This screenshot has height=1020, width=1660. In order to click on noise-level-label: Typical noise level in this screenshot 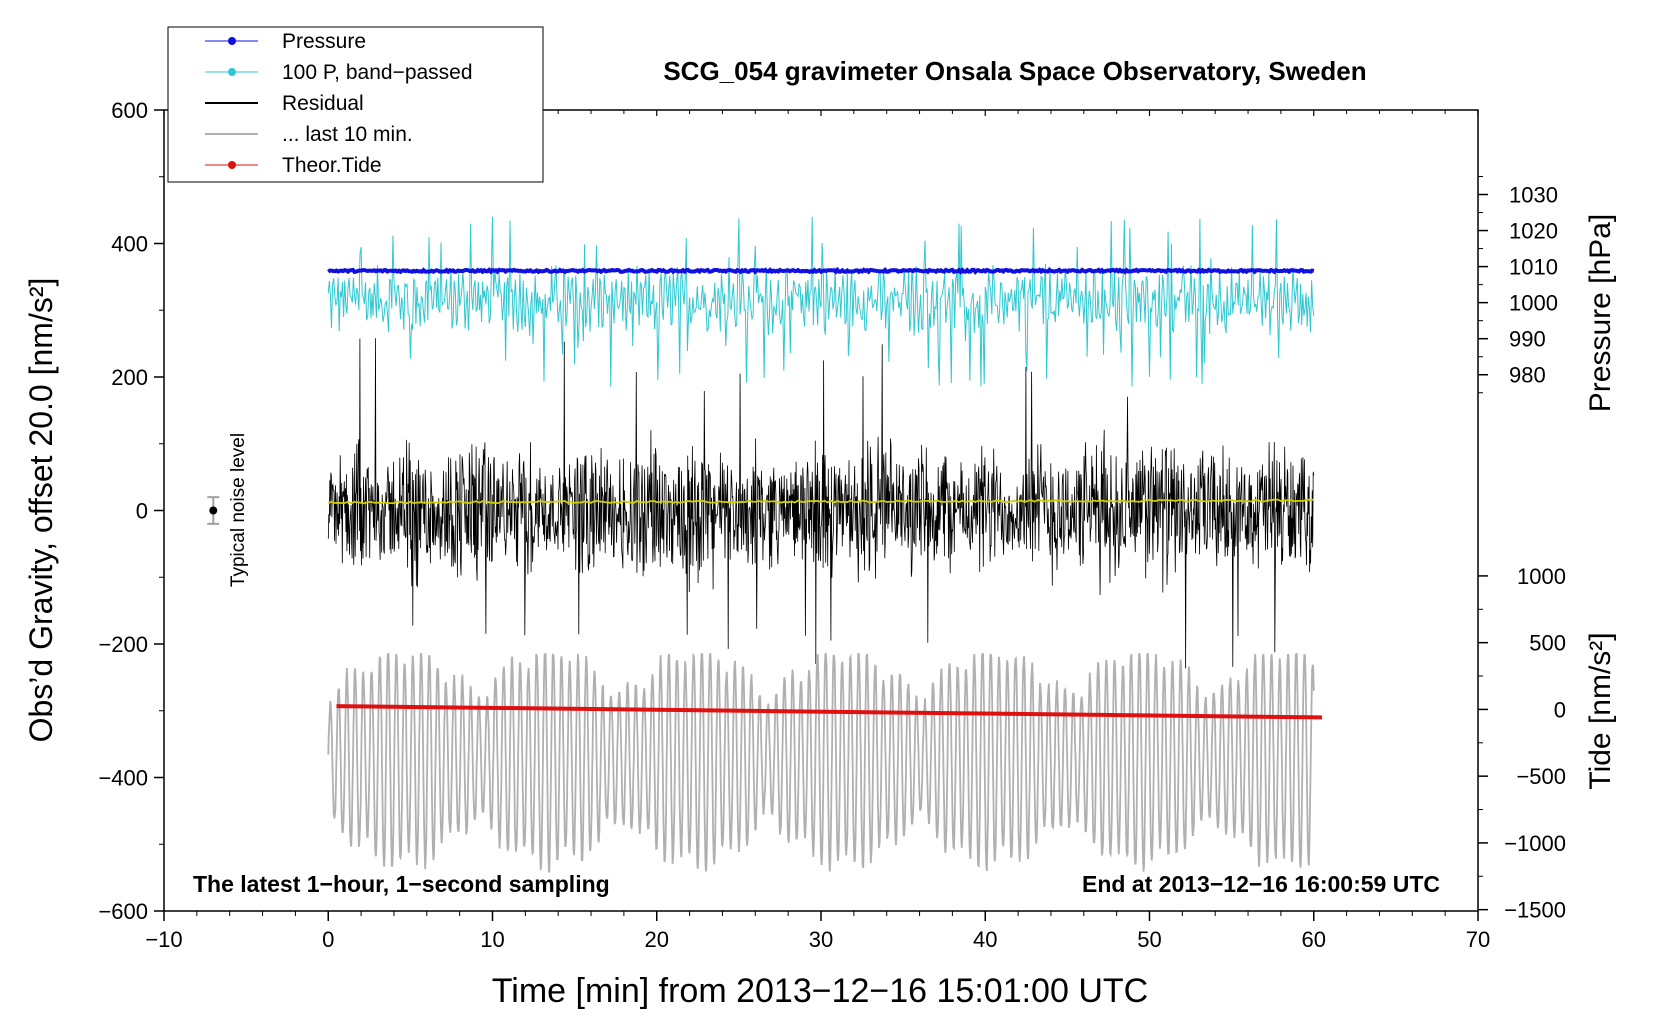, I will do `click(238, 510)`.